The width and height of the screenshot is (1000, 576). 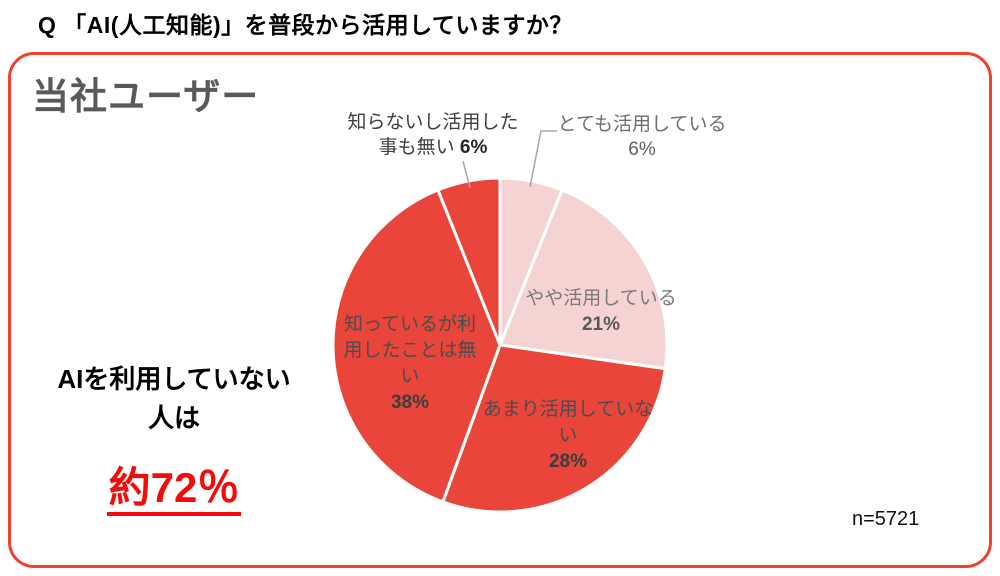 I want to click on leader-line-shiranai, so click(x=466, y=174).